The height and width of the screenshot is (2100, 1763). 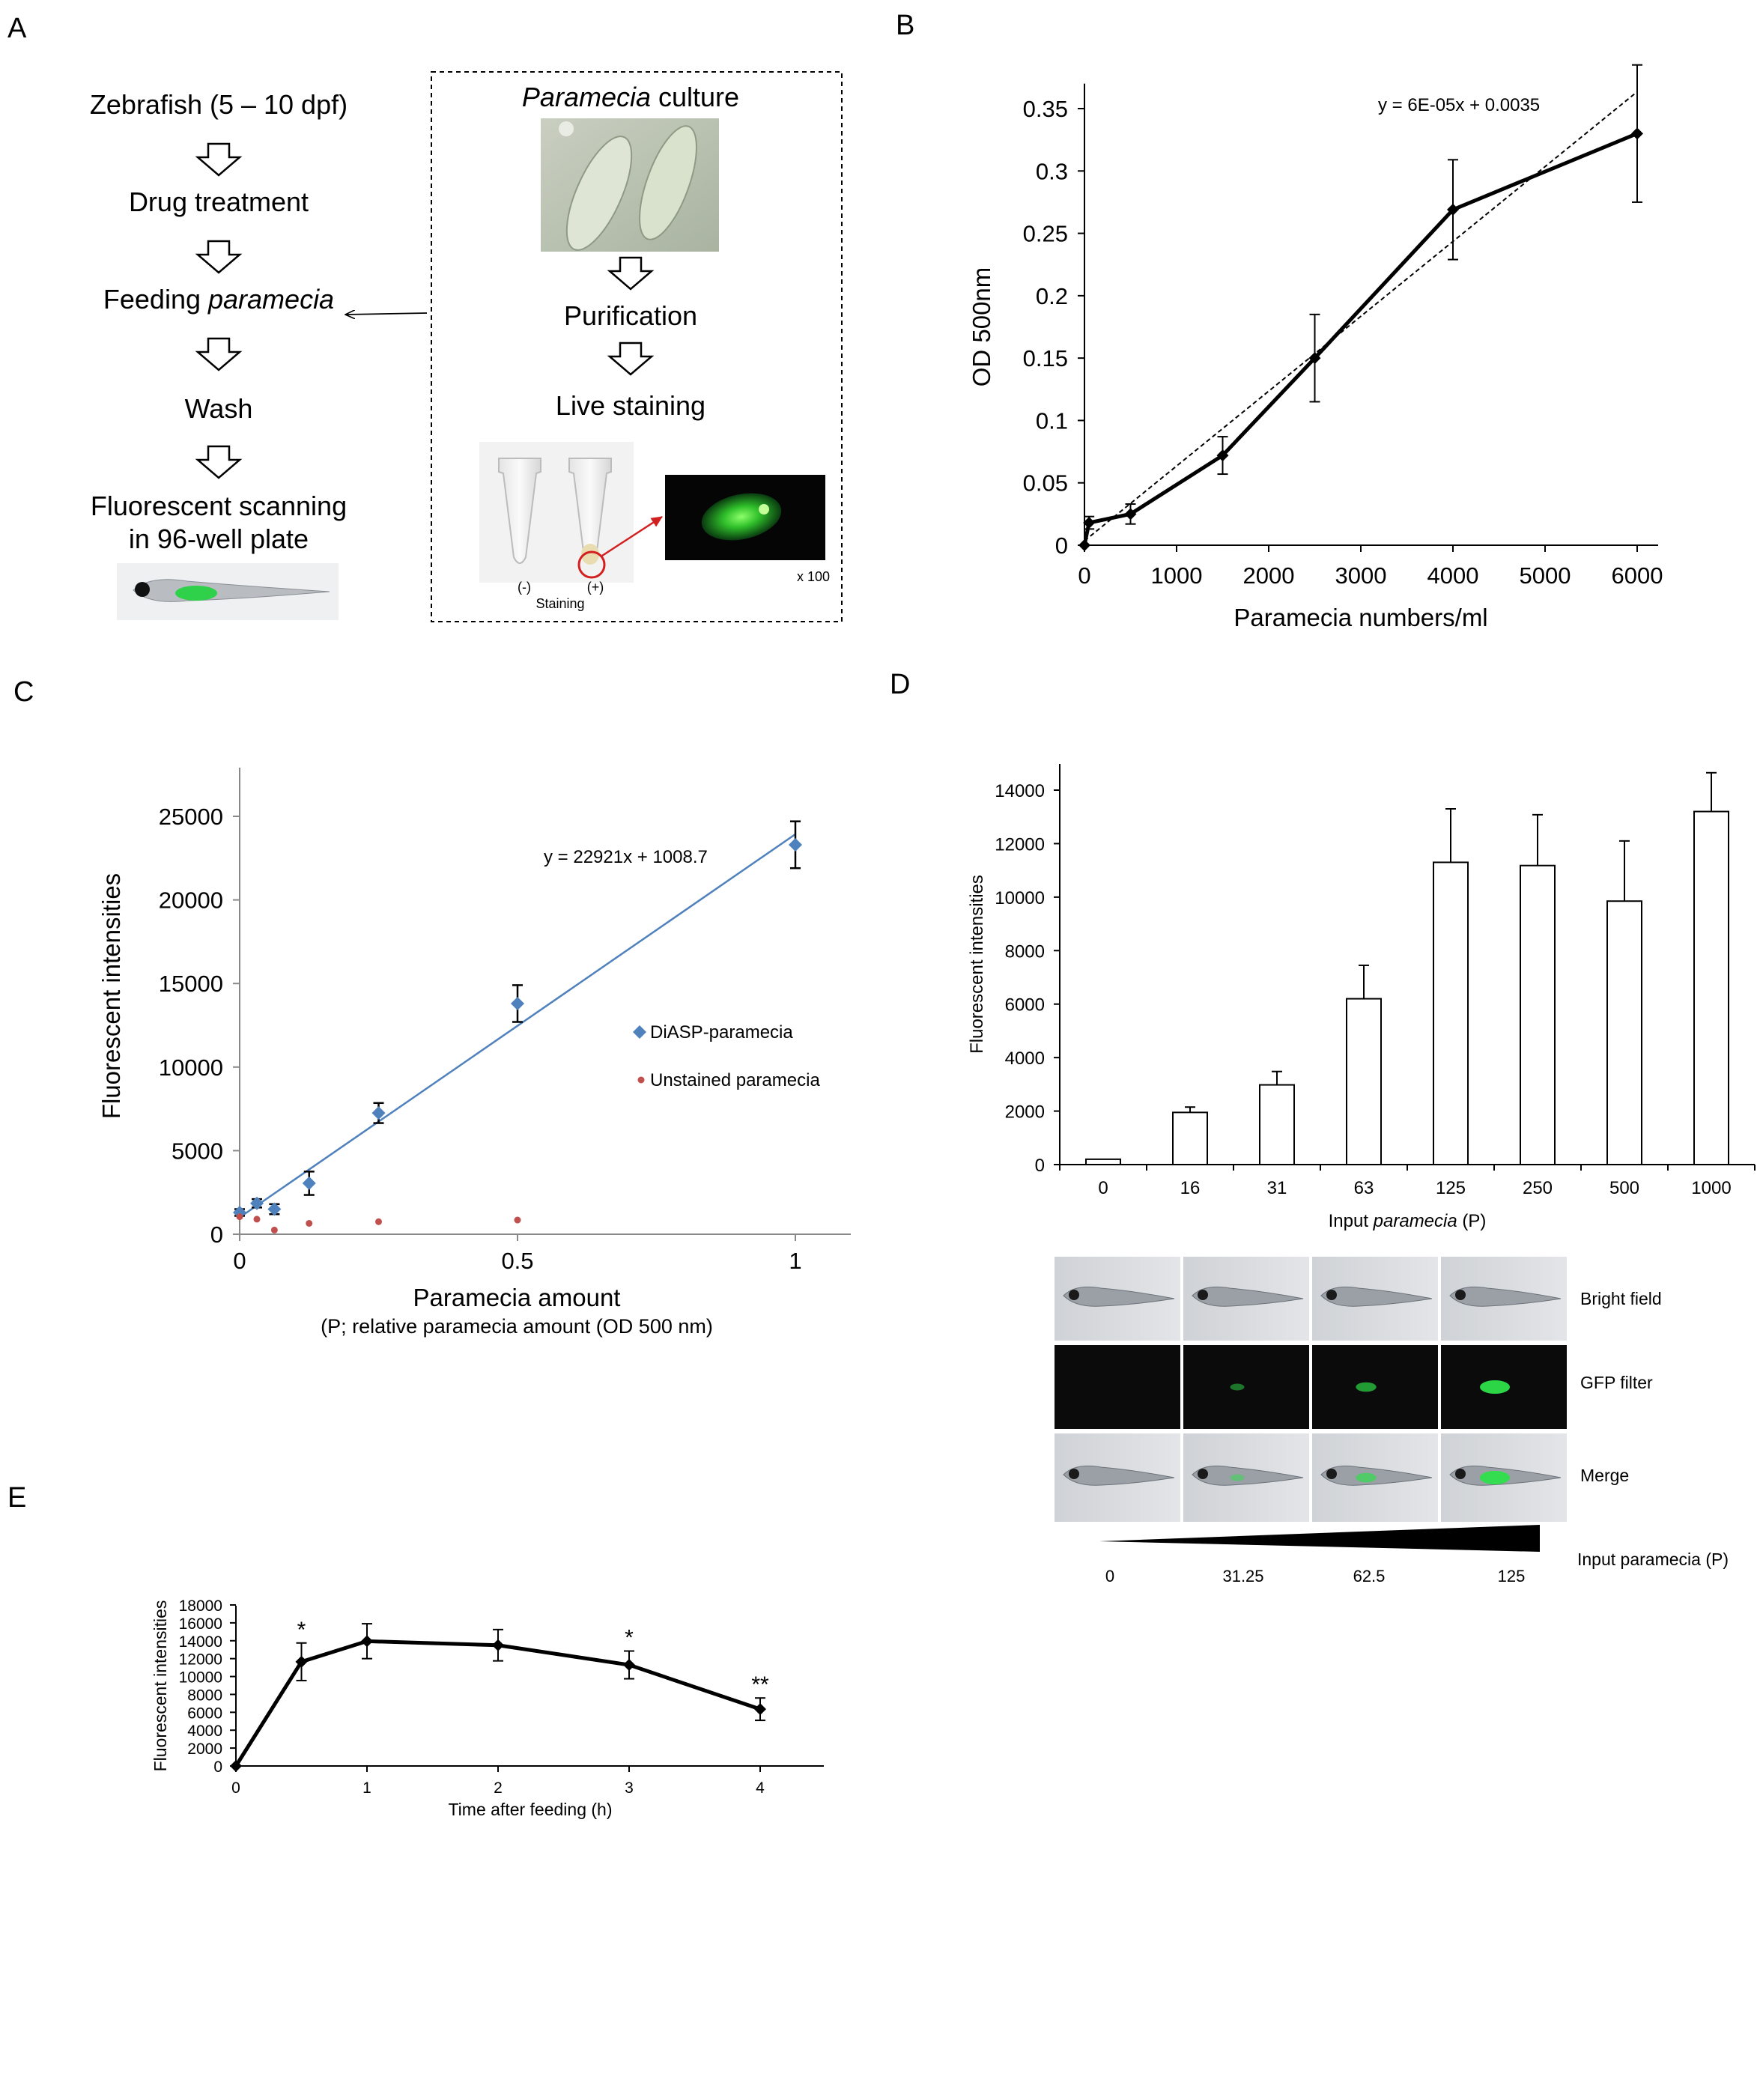 I want to click on y-tick-label: 0.15, so click(x=1045, y=358).